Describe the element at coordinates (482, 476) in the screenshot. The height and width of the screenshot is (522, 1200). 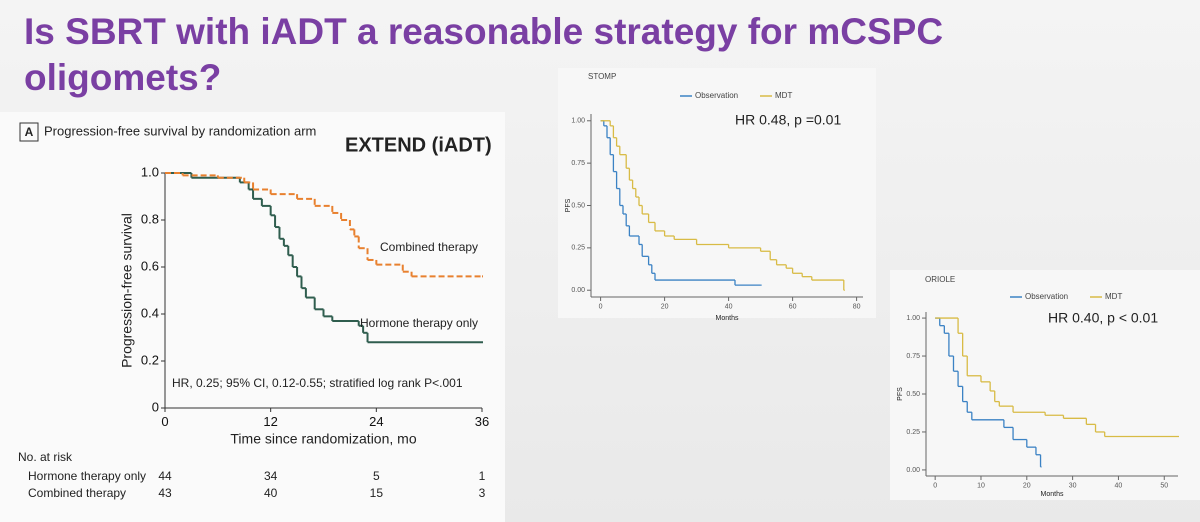
I see `risk-count: 1` at that location.